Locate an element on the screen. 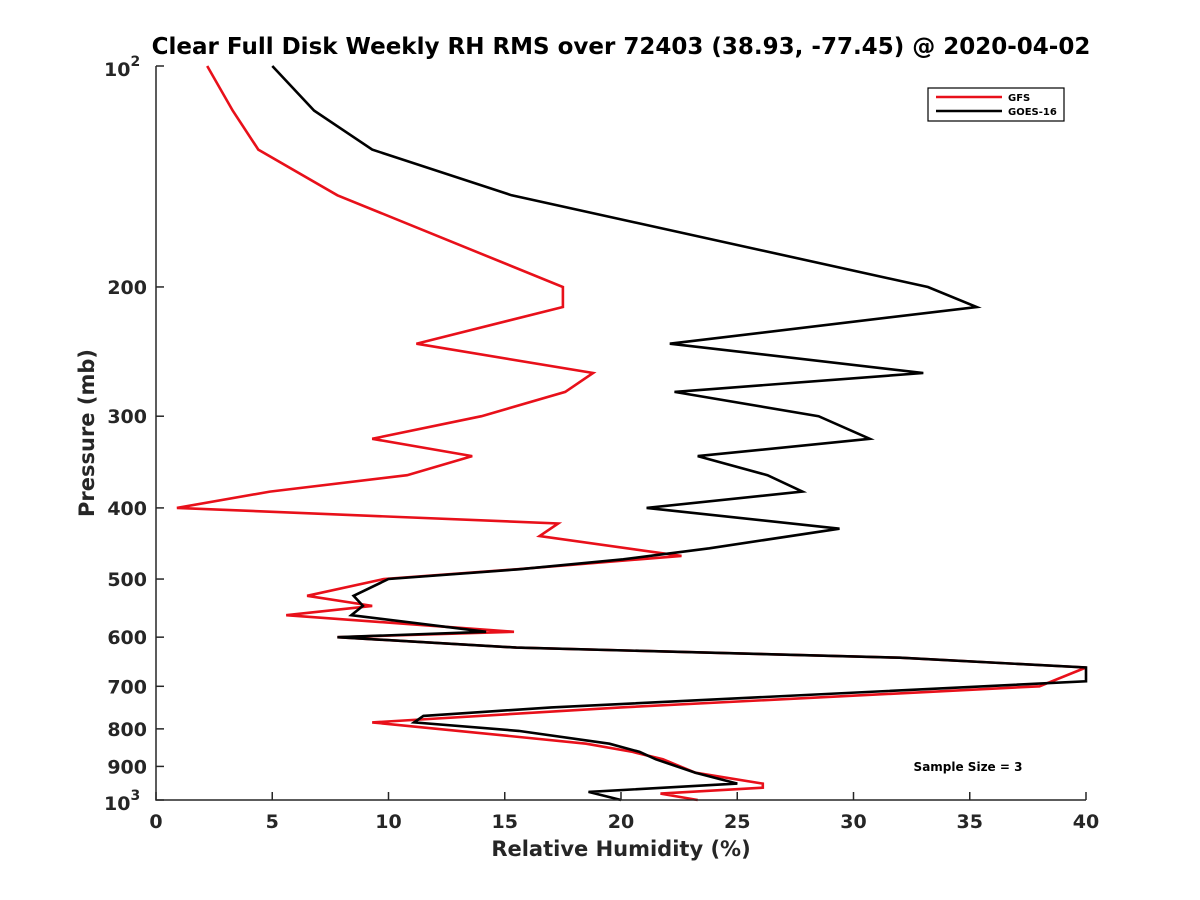 This screenshot has height=900, width=1200. x-tick-label: 15 is located at coordinates (505, 822).